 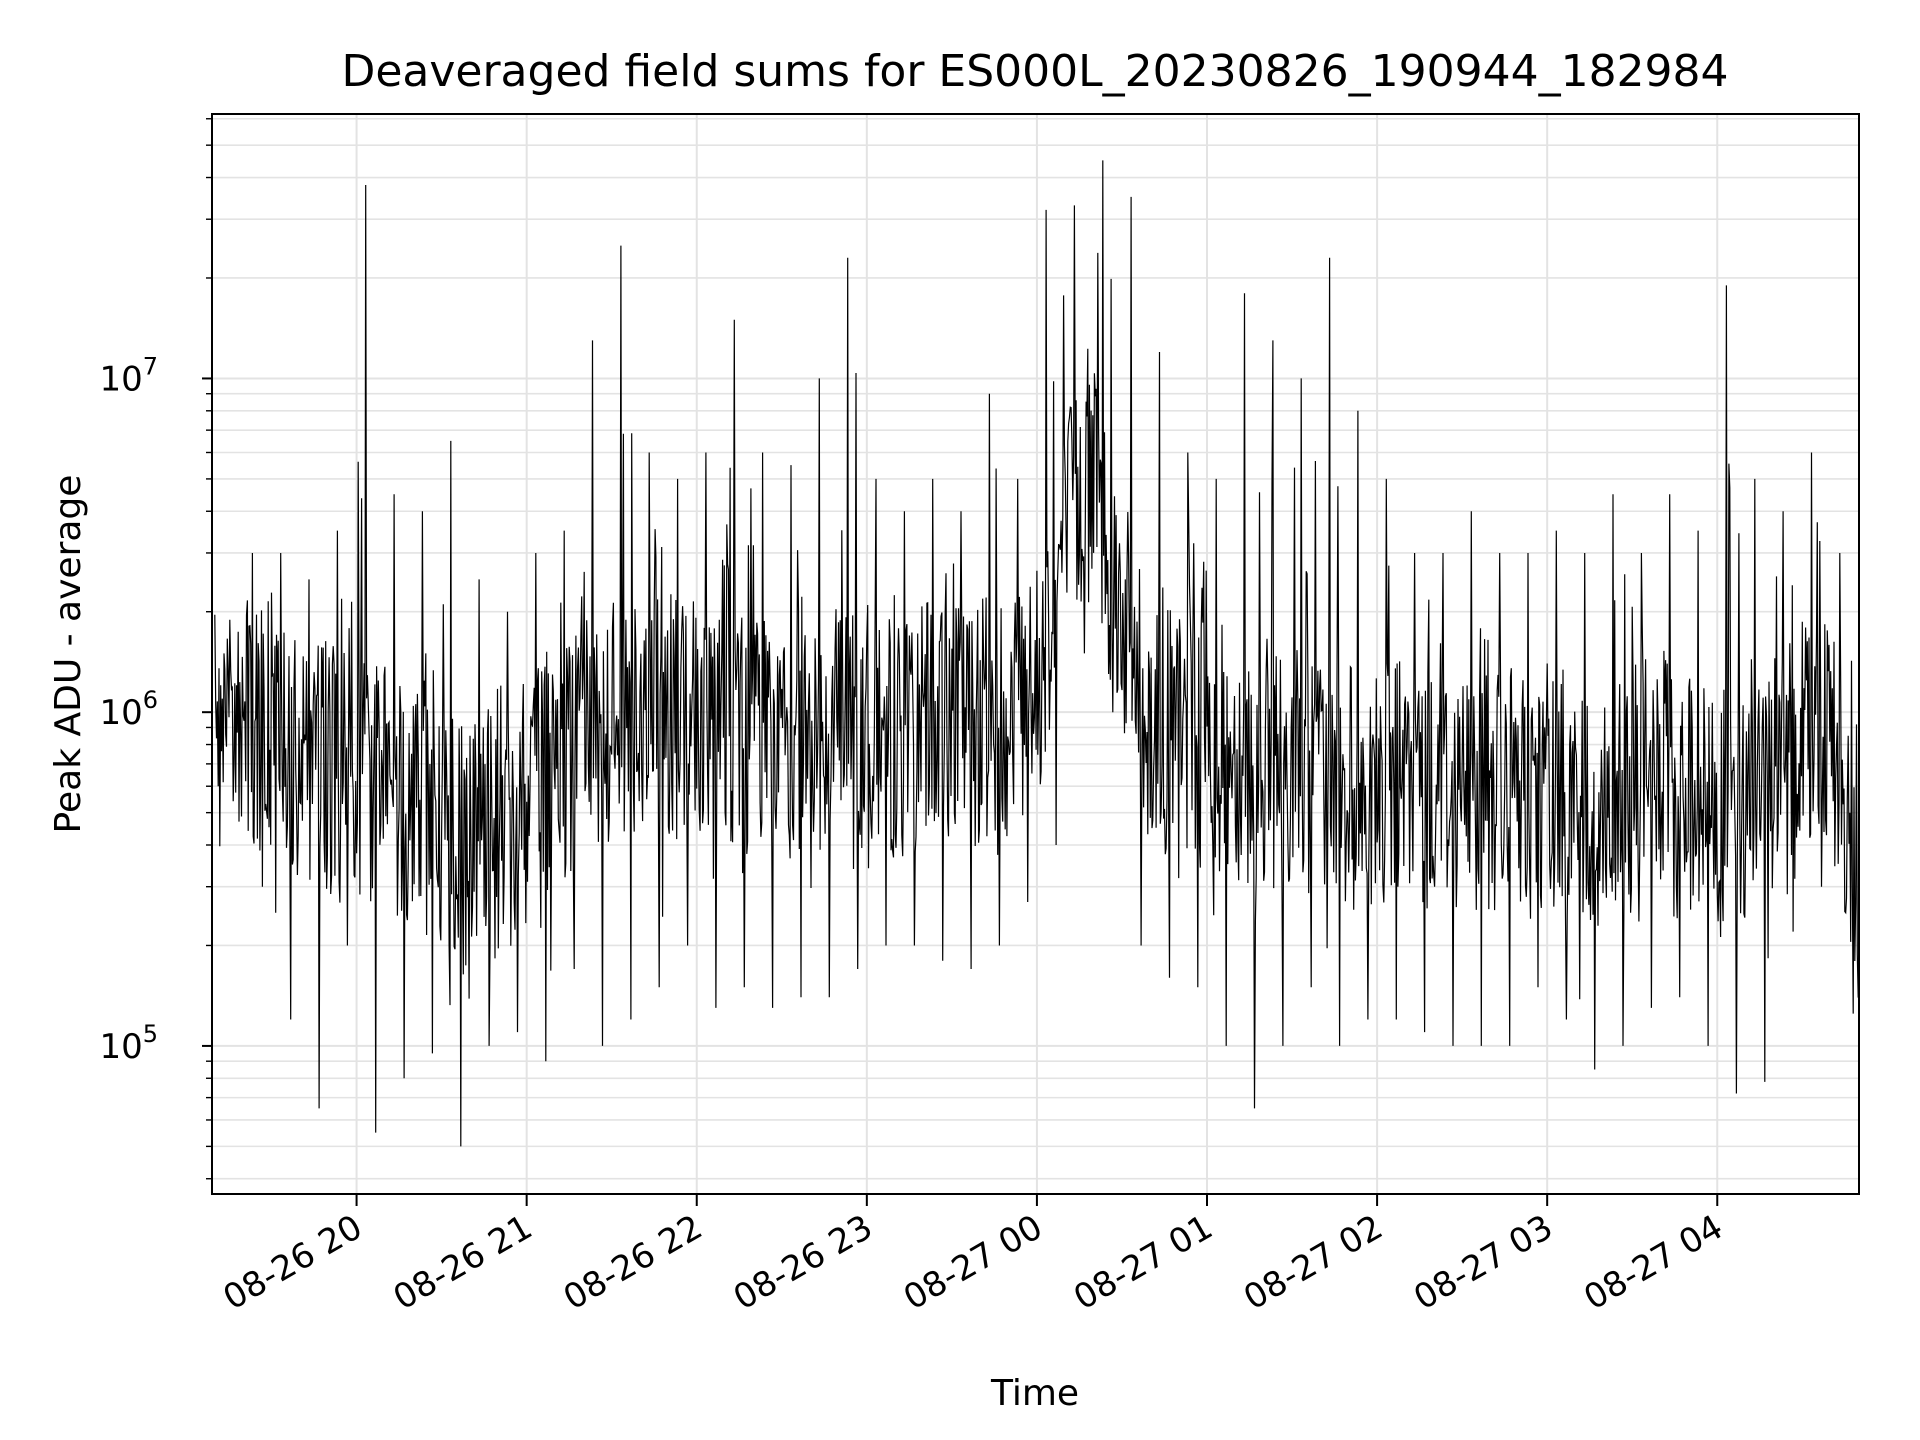 I want to click on y-tick-exponent: 6, so click(x=150, y=700).